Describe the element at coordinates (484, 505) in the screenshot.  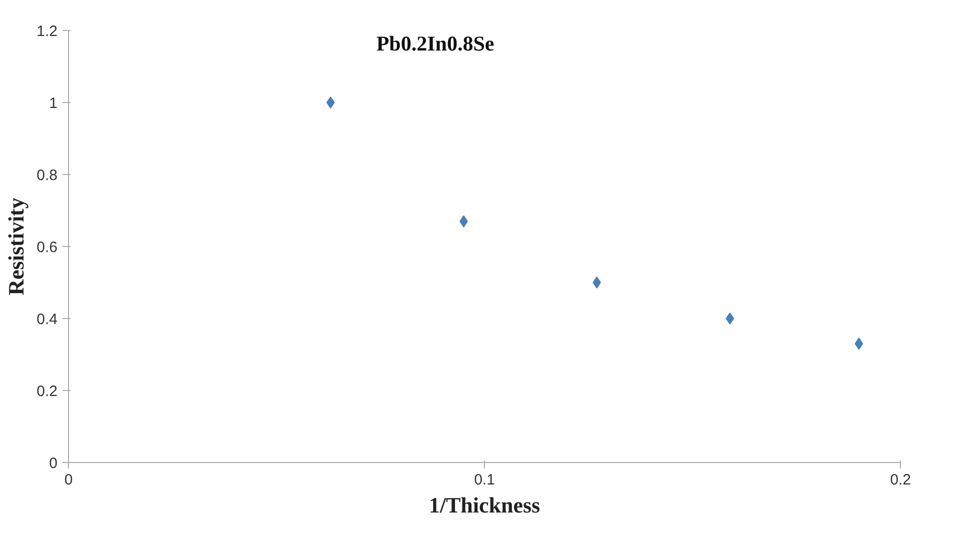
I see `x-axis-title: 1/Thickness` at that location.